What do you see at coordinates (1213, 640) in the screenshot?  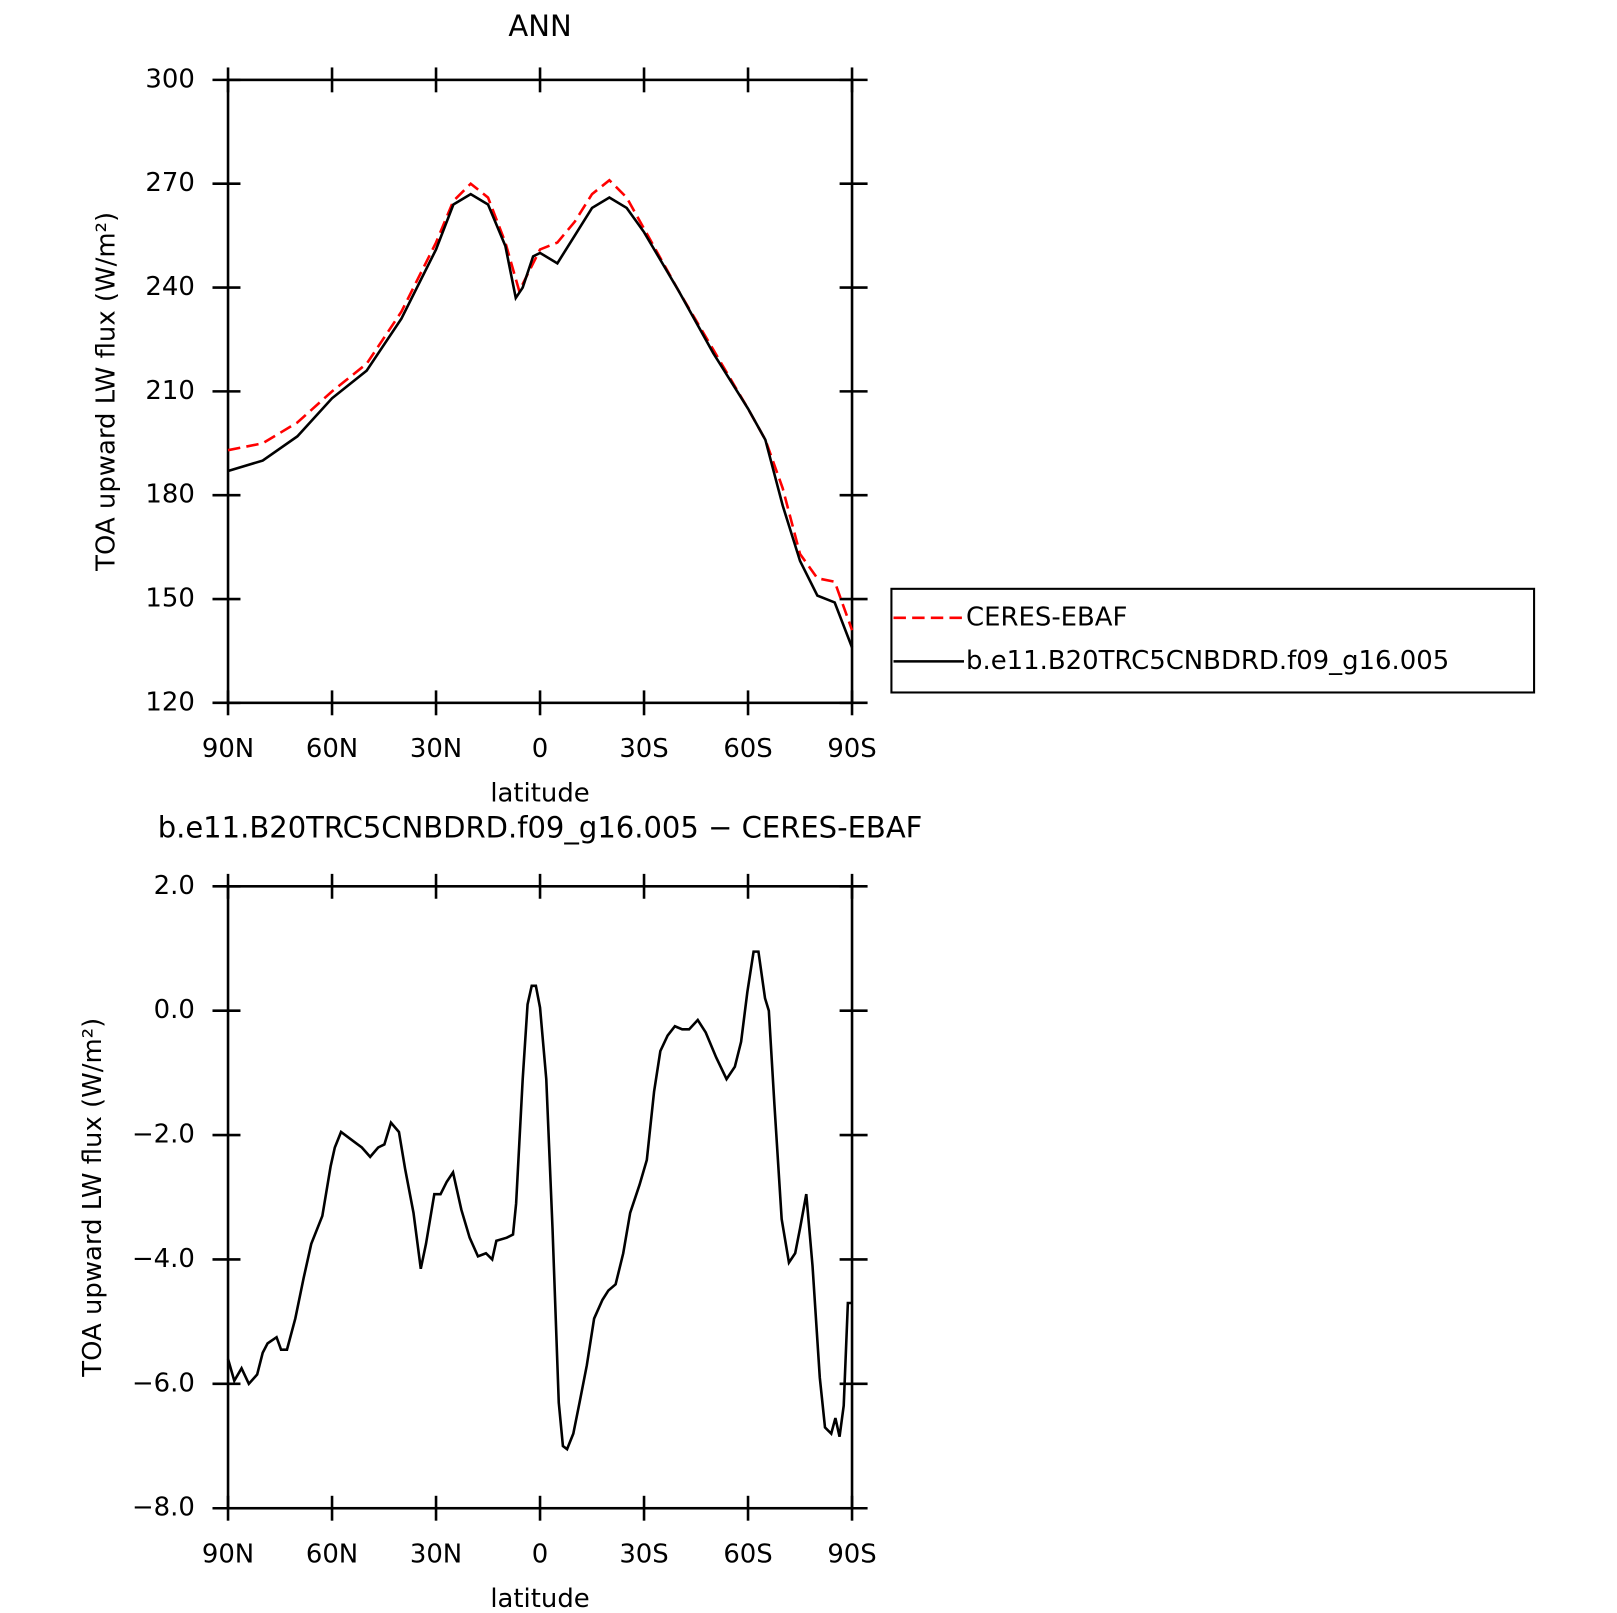 I see `legend-box` at bounding box center [1213, 640].